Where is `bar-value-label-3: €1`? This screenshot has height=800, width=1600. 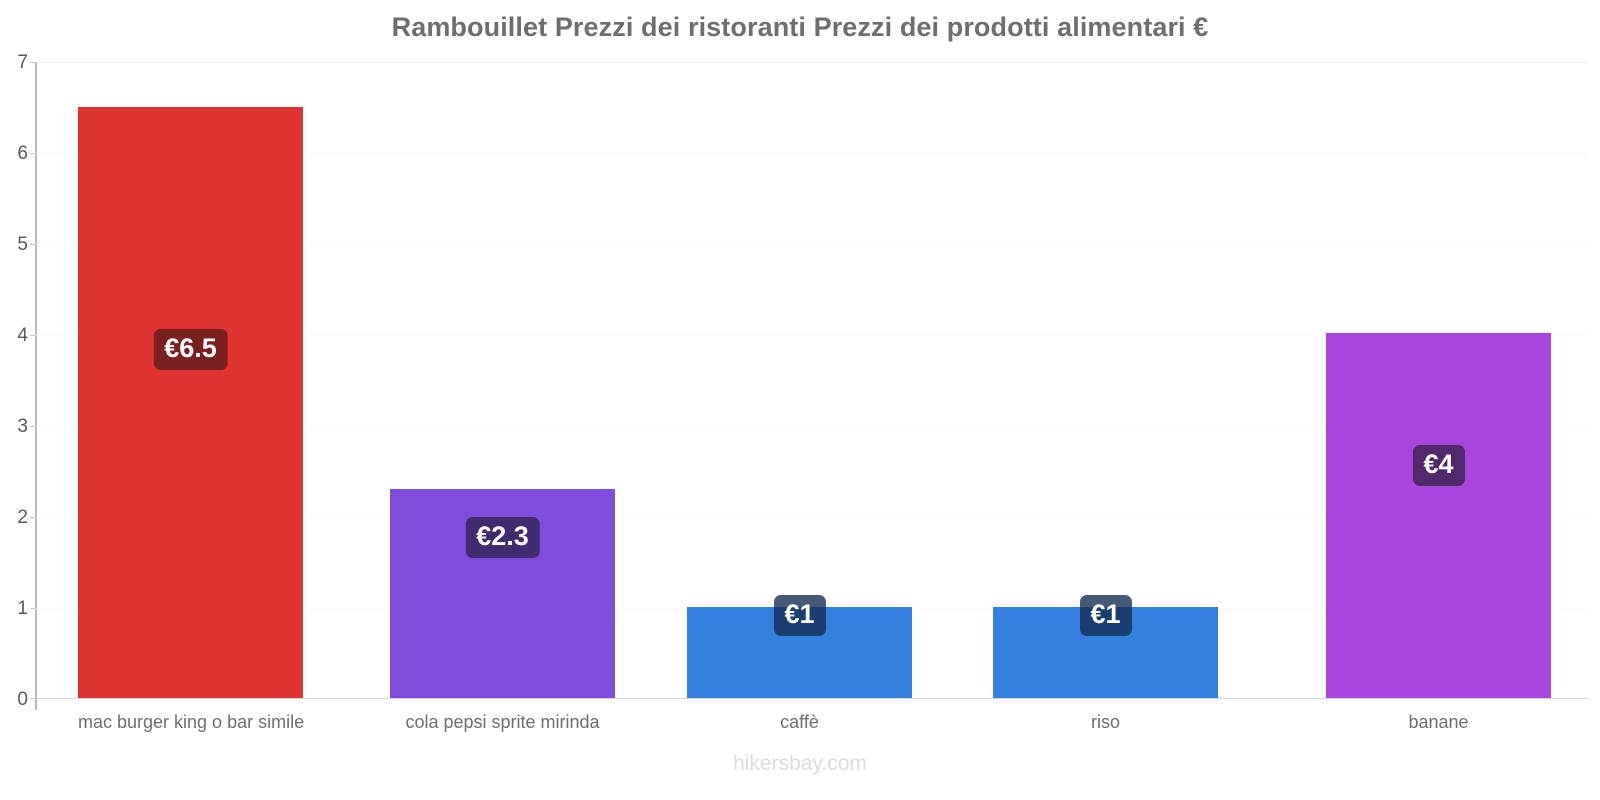 bar-value-label-3: €1 is located at coordinates (1105, 615).